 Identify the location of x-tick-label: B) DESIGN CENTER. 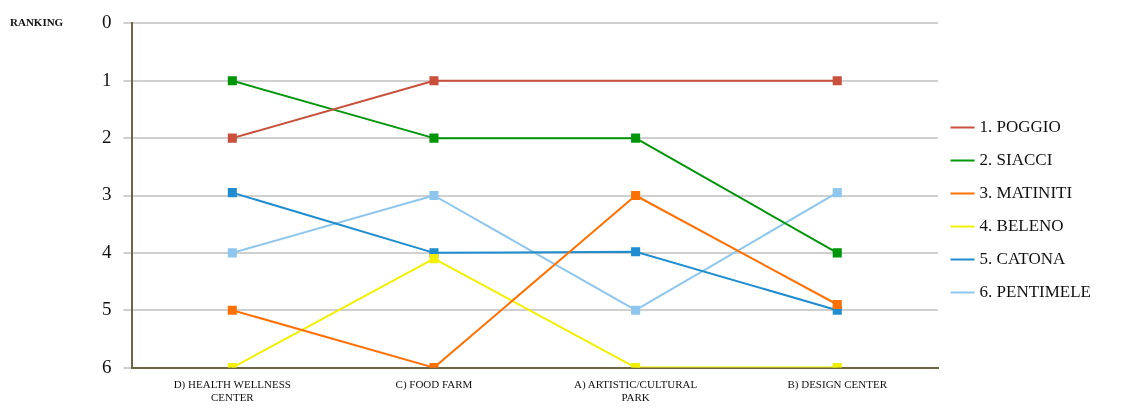
(837, 385).